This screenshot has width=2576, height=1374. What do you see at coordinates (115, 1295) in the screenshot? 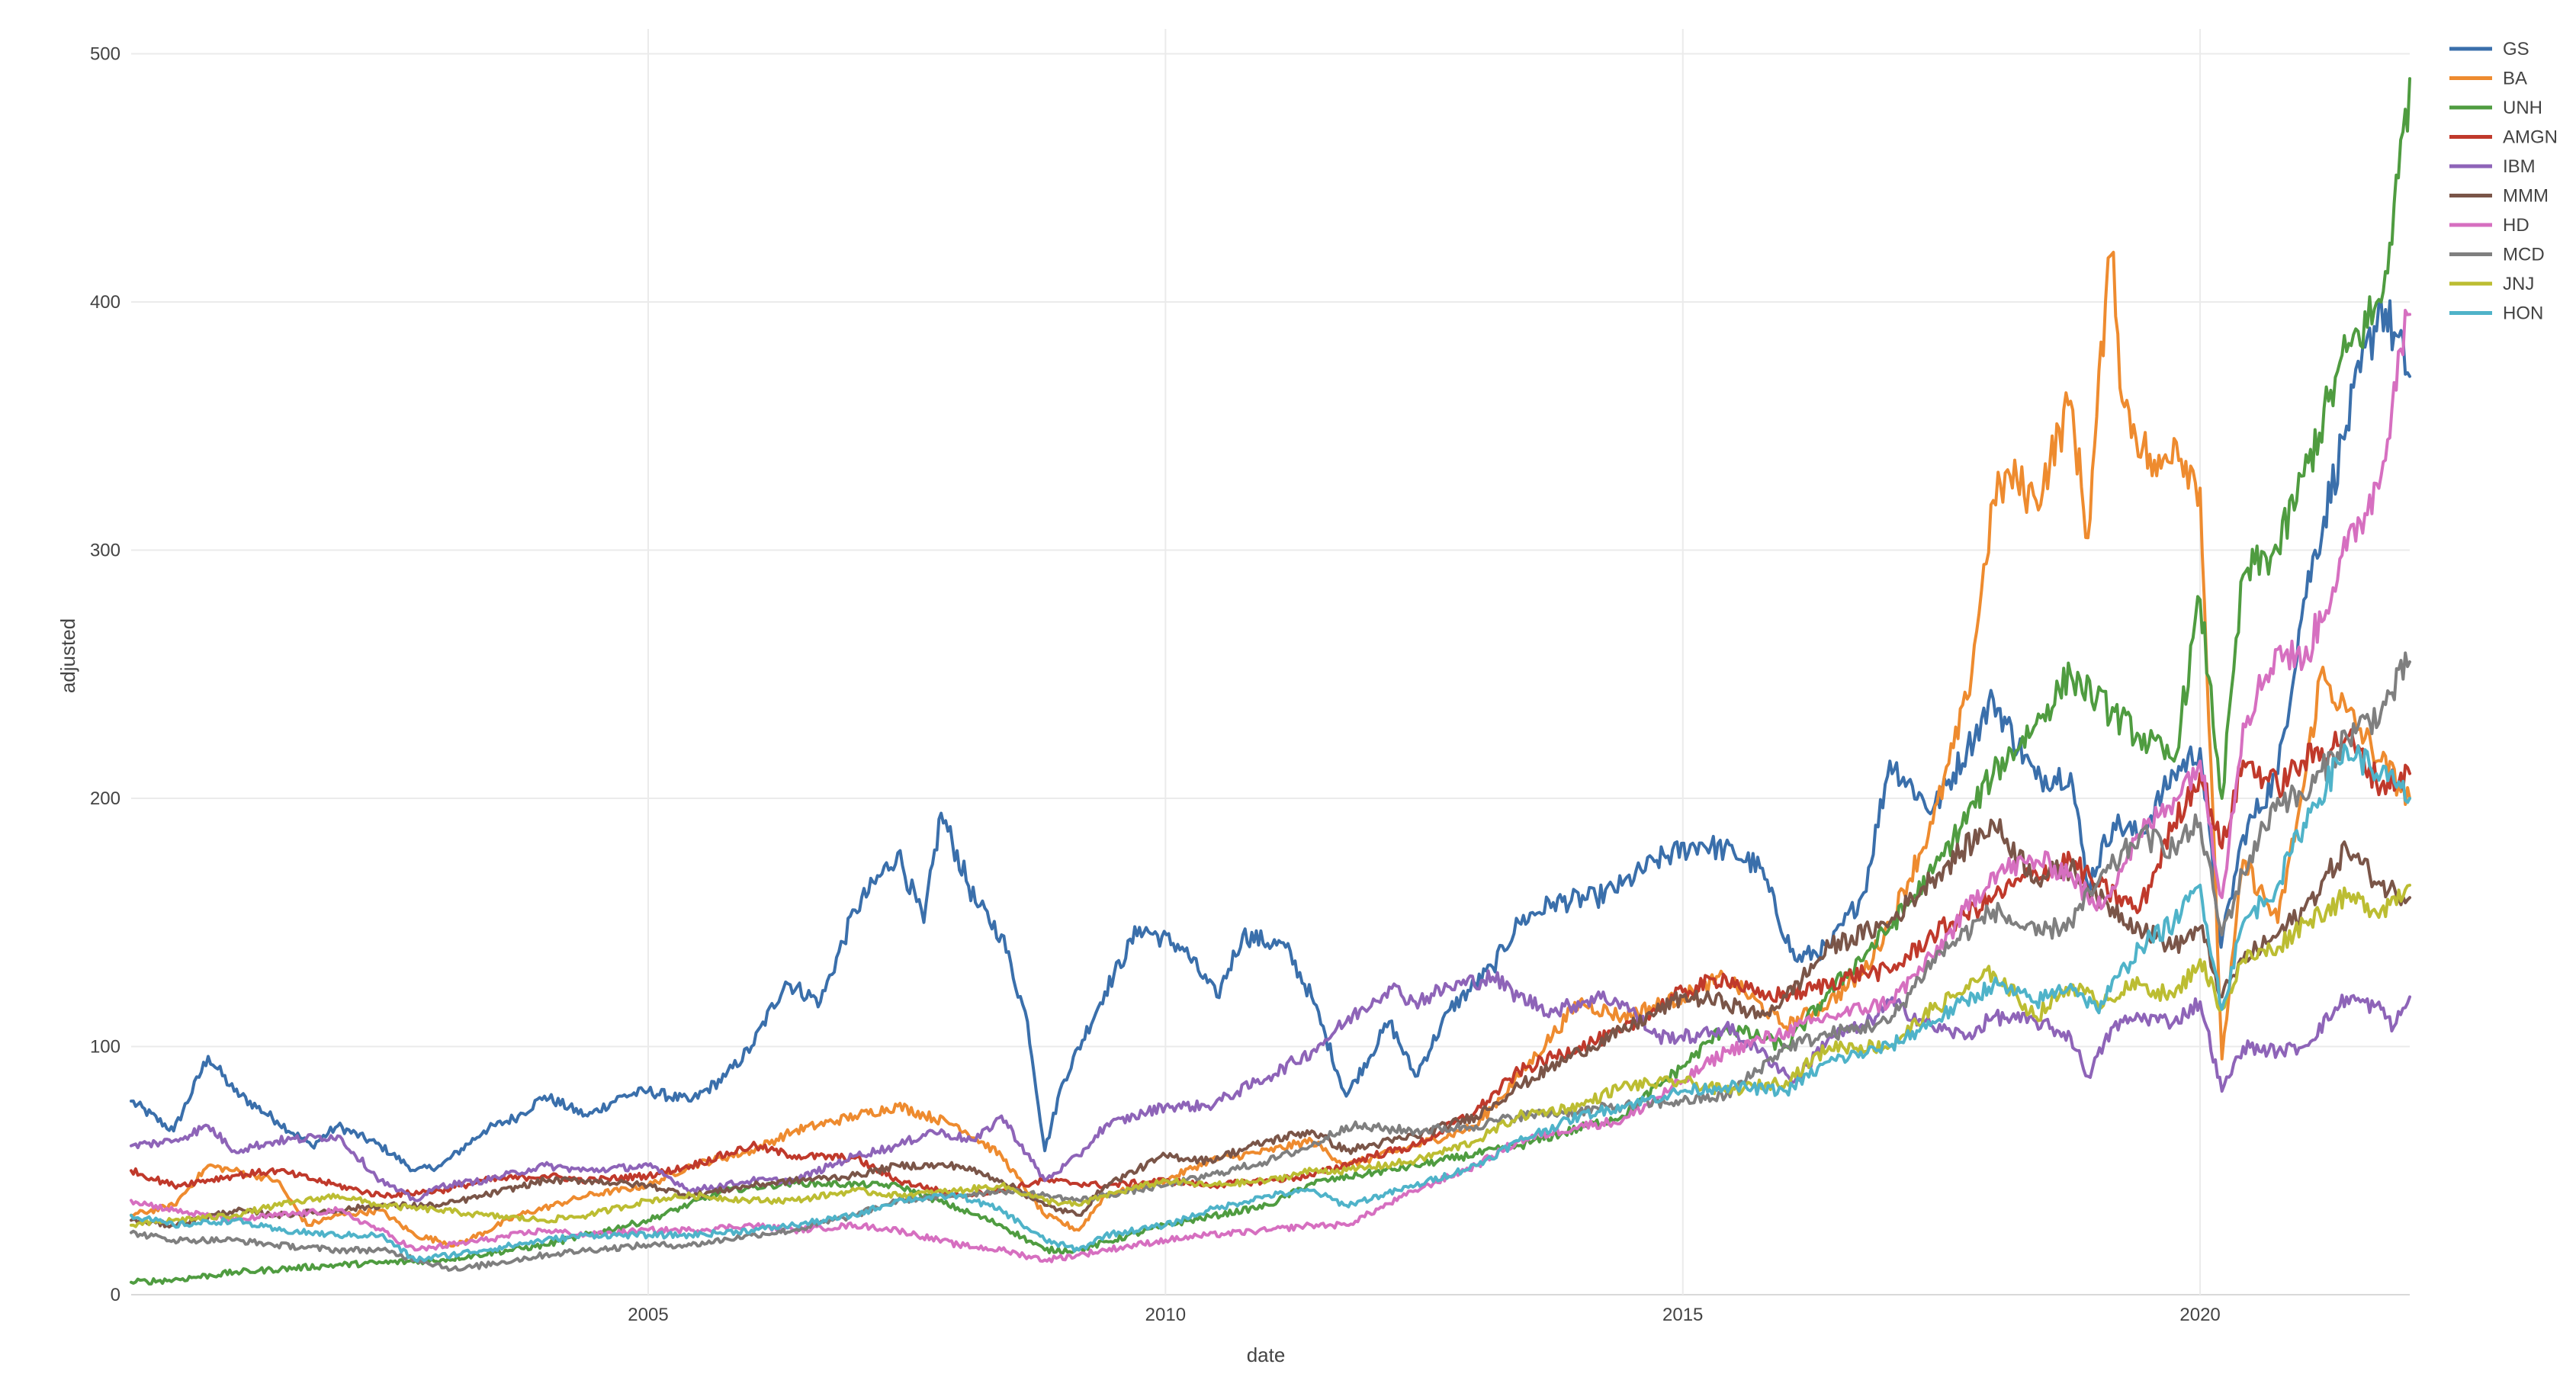
I see `y-tick-label: 0` at bounding box center [115, 1295].